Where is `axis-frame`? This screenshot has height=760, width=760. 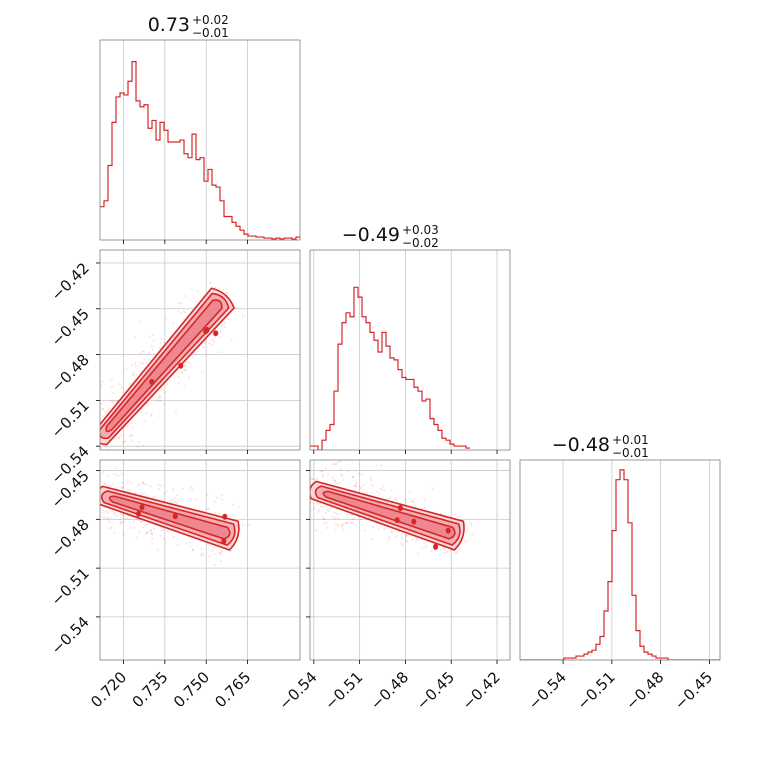 axis-frame is located at coordinates (410, 560).